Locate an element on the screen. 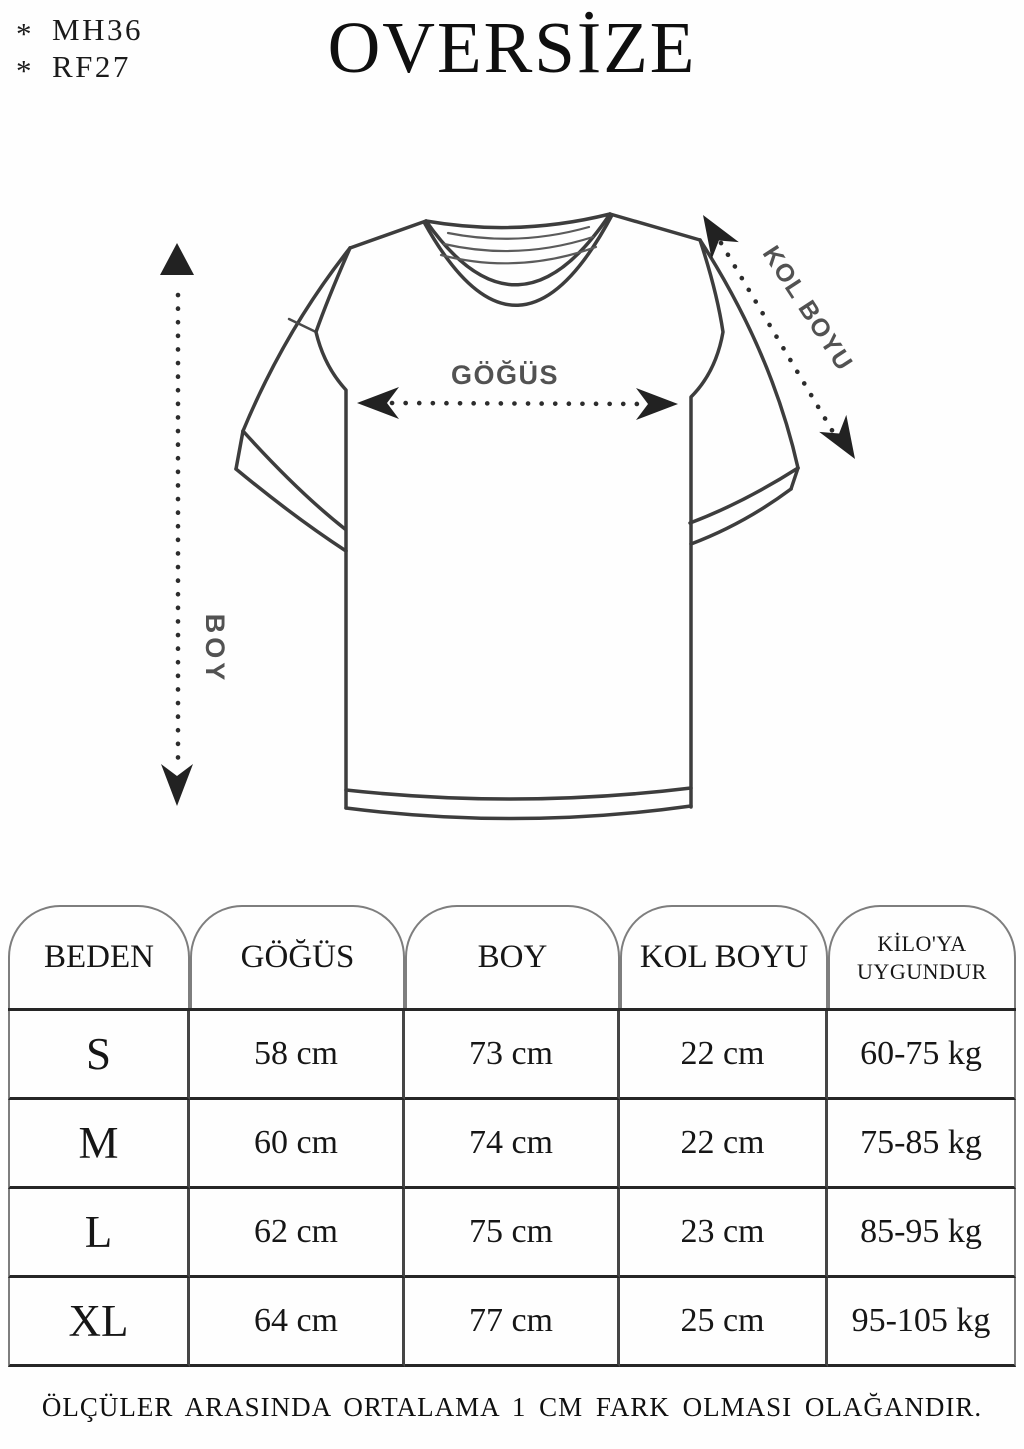 This screenshot has width=1024, height=1449. sleeve-cell: 25 cm is located at coordinates (724, 1322).